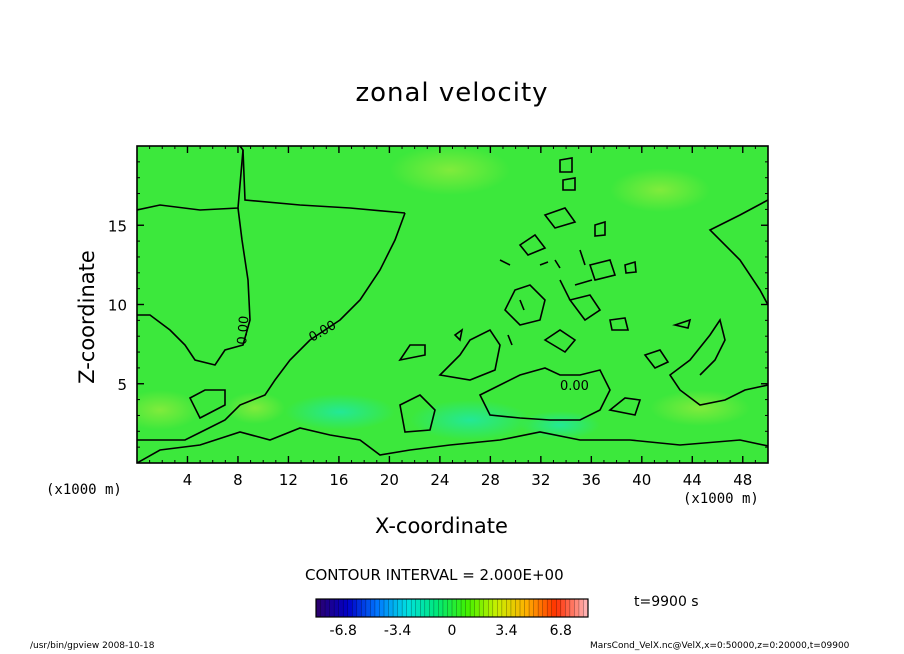  I want to click on colorbar: -6.8 -3.4 0 3.4 6.8, so click(452, 618).